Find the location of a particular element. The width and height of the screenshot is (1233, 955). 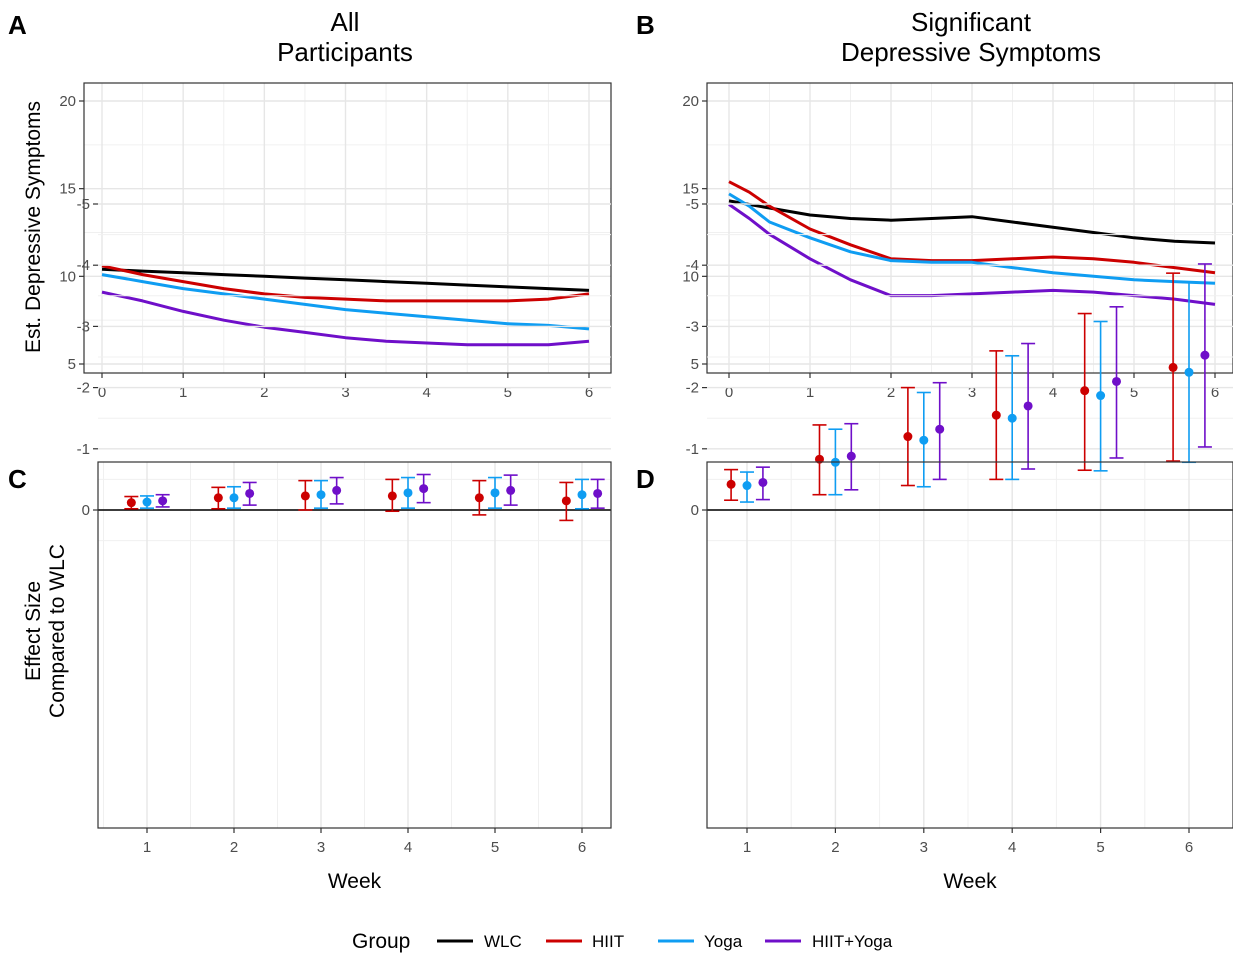

panel-letter: A is located at coordinates (17, 25).